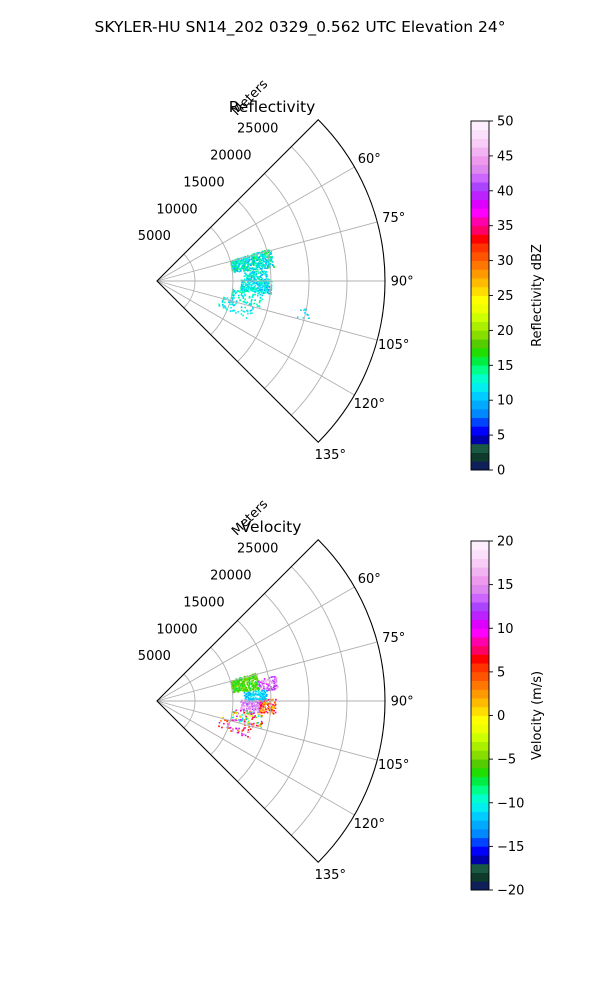  What do you see at coordinates (369, 404) in the screenshot?
I see `reflectivity-angle-tick-label: 120°` at bounding box center [369, 404].